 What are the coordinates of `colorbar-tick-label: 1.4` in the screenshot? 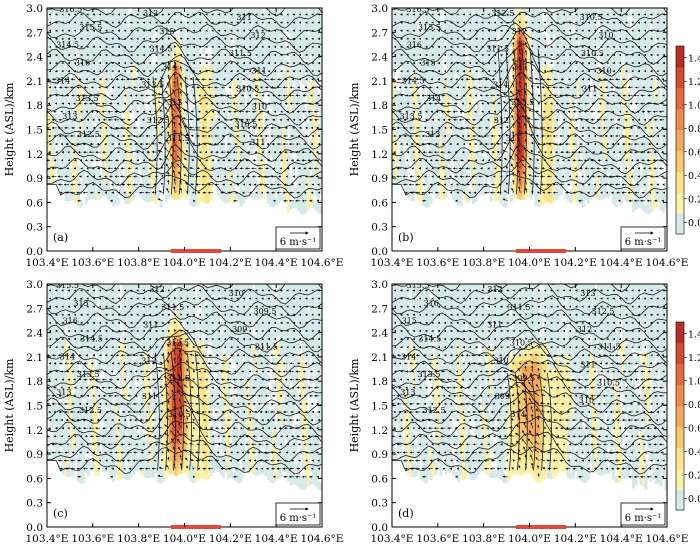 It's located at (694, 334).